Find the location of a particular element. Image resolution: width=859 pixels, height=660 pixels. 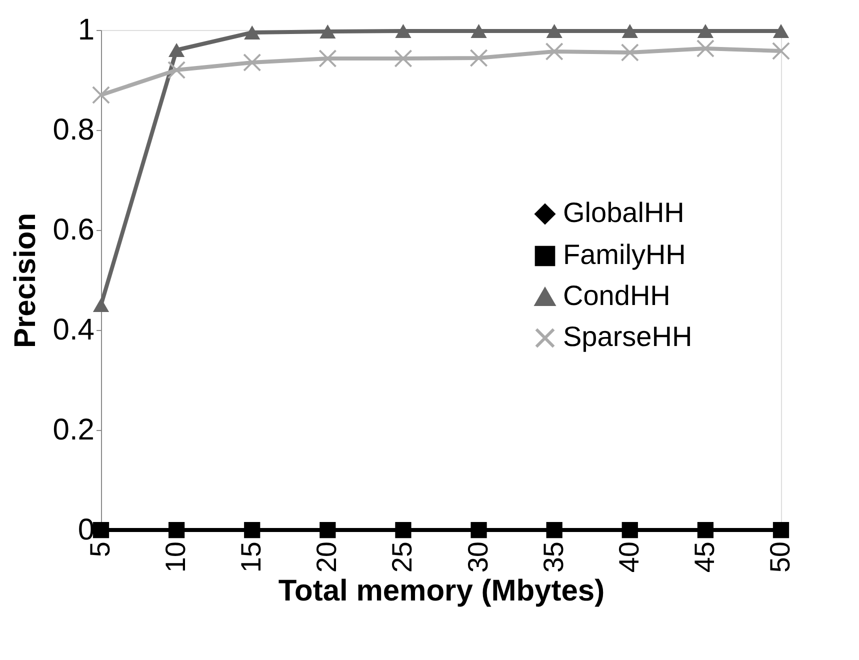

x-tick-label: 35 is located at coordinates (553, 557).